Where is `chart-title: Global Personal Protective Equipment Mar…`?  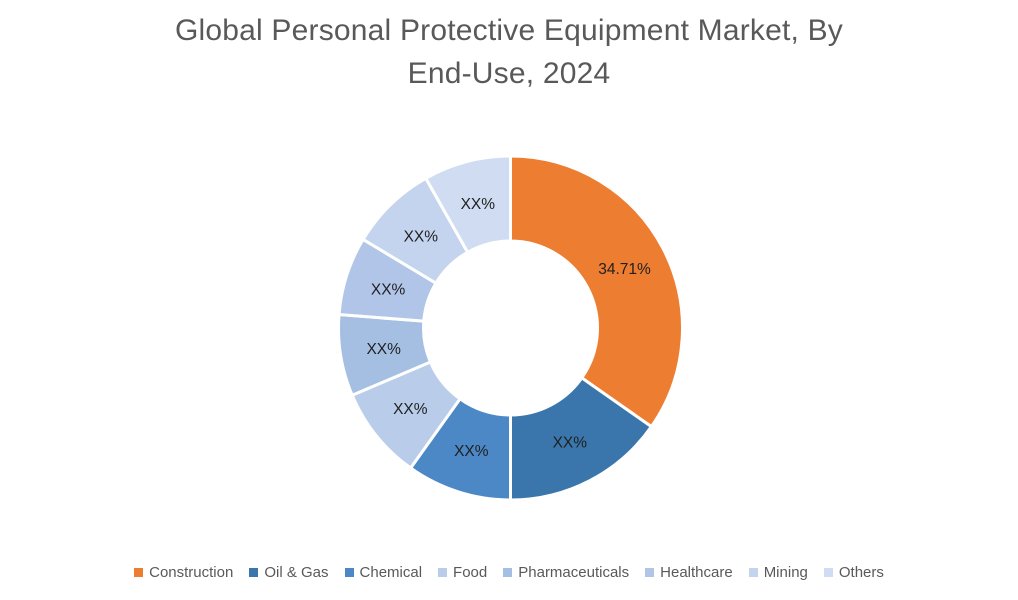
chart-title: Global Personal Protective Equipment Mar… is located at coordinates (509, 52).